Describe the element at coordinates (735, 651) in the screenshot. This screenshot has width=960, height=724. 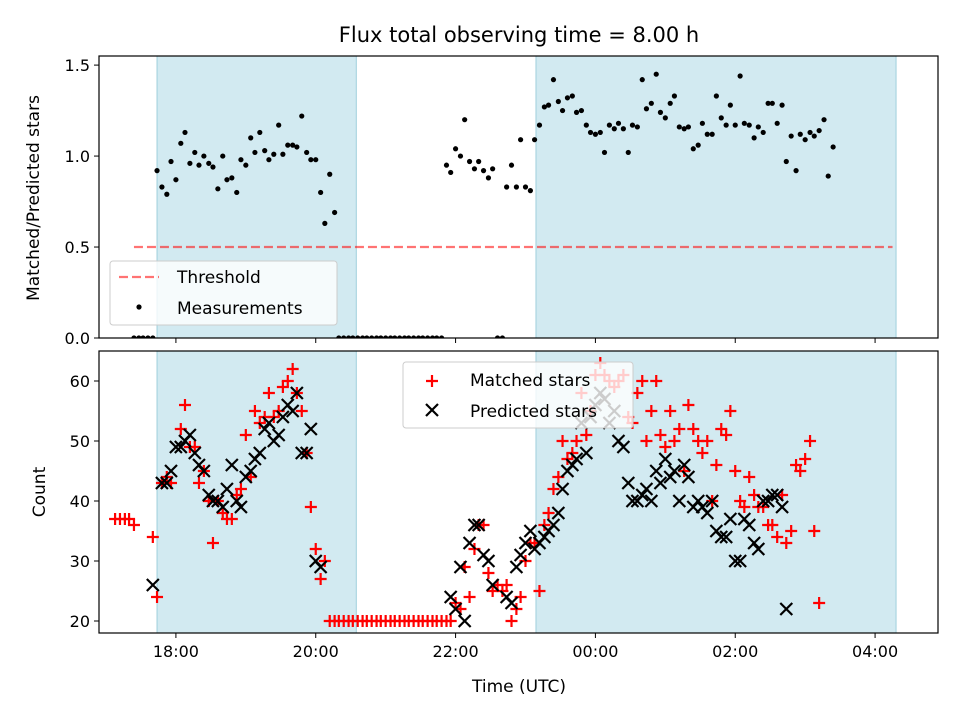
I see `x-tick-label: 02:00` at that location.